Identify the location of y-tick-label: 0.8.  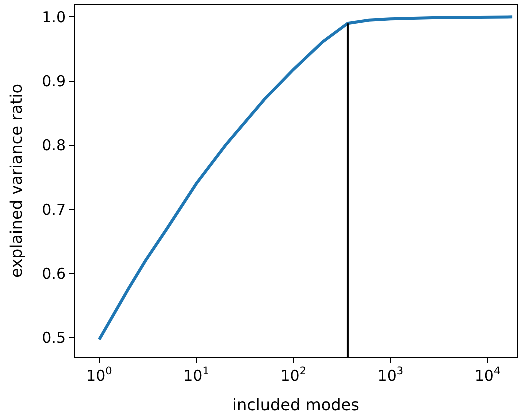
(54, 145).